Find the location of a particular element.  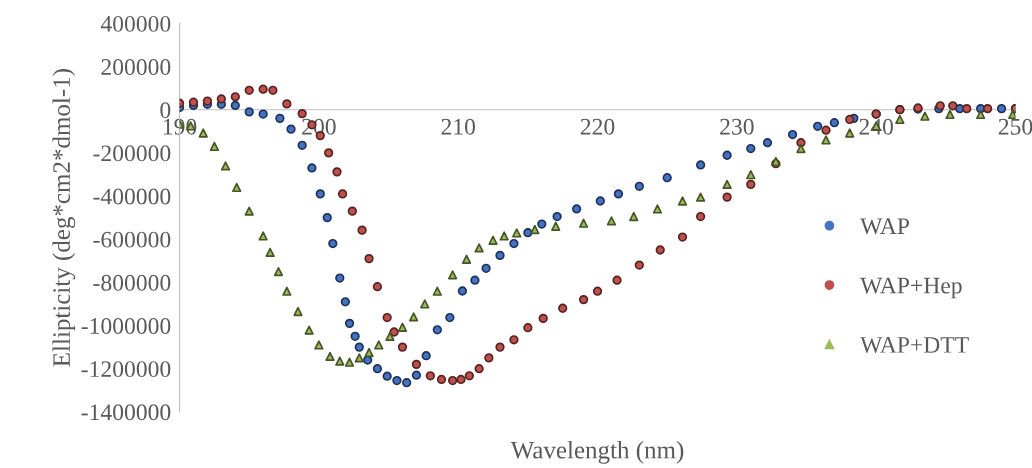

y-tick-label: -1200000 is located at coordinates (126, 369).